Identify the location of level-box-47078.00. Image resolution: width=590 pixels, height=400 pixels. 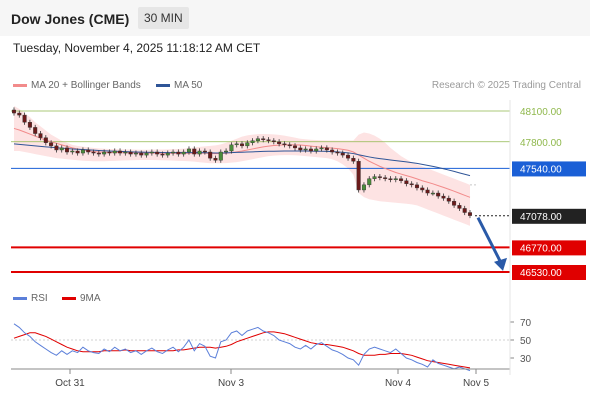
(549, 216).